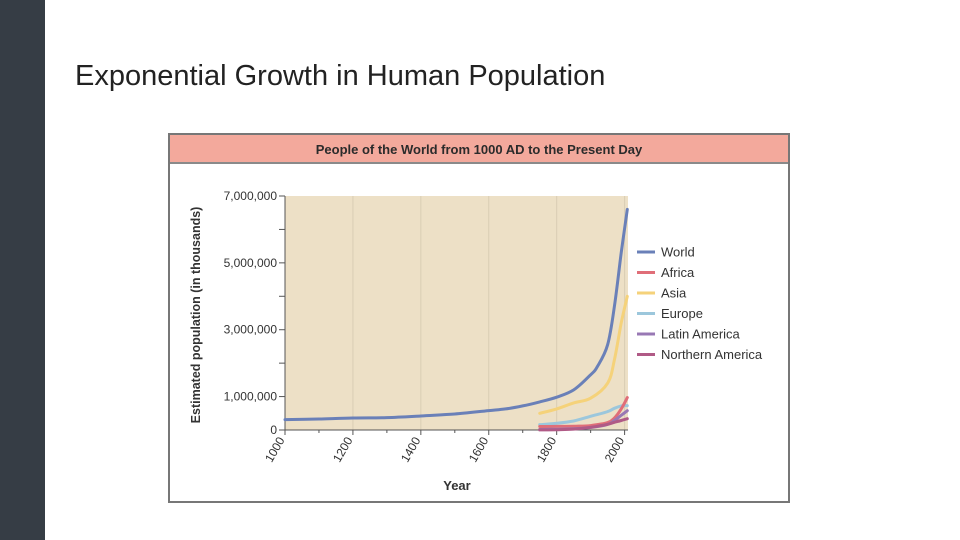  Describe the element at coordinates (340, 76) in the screenshot. I see `slide-title: Exponential Growth in Human Population` at that location.